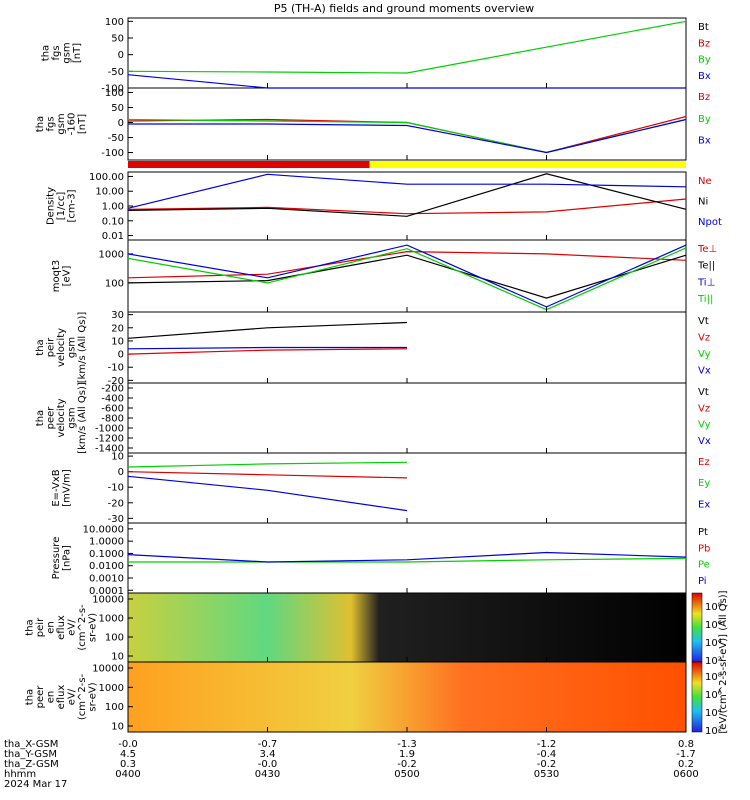 The image size is (750, 800). What do you see at coordinates (547, 764) in the screenshot?
I see `x-axis-value: -0.2` at bounding box center [547, 764].